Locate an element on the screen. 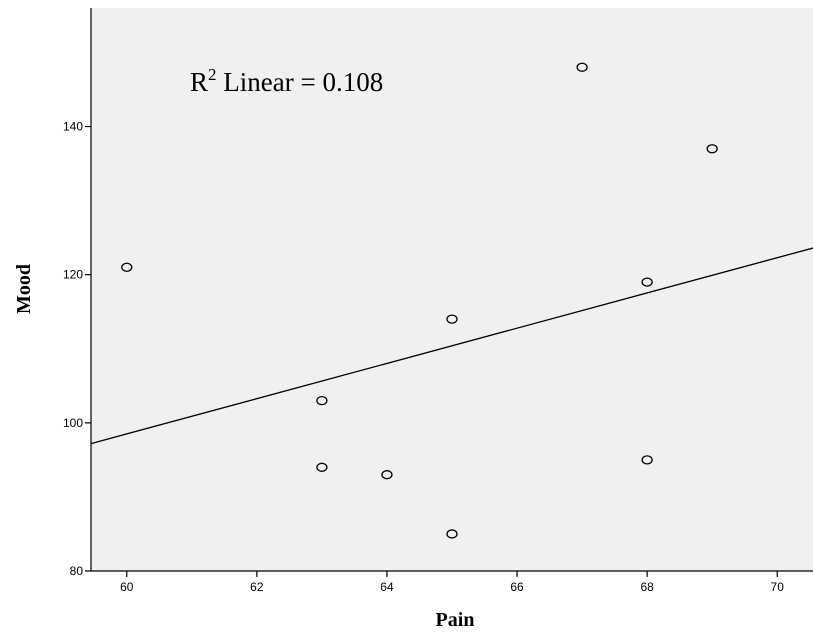  y-tick-label: 120 is located at coordinates (73, 275).